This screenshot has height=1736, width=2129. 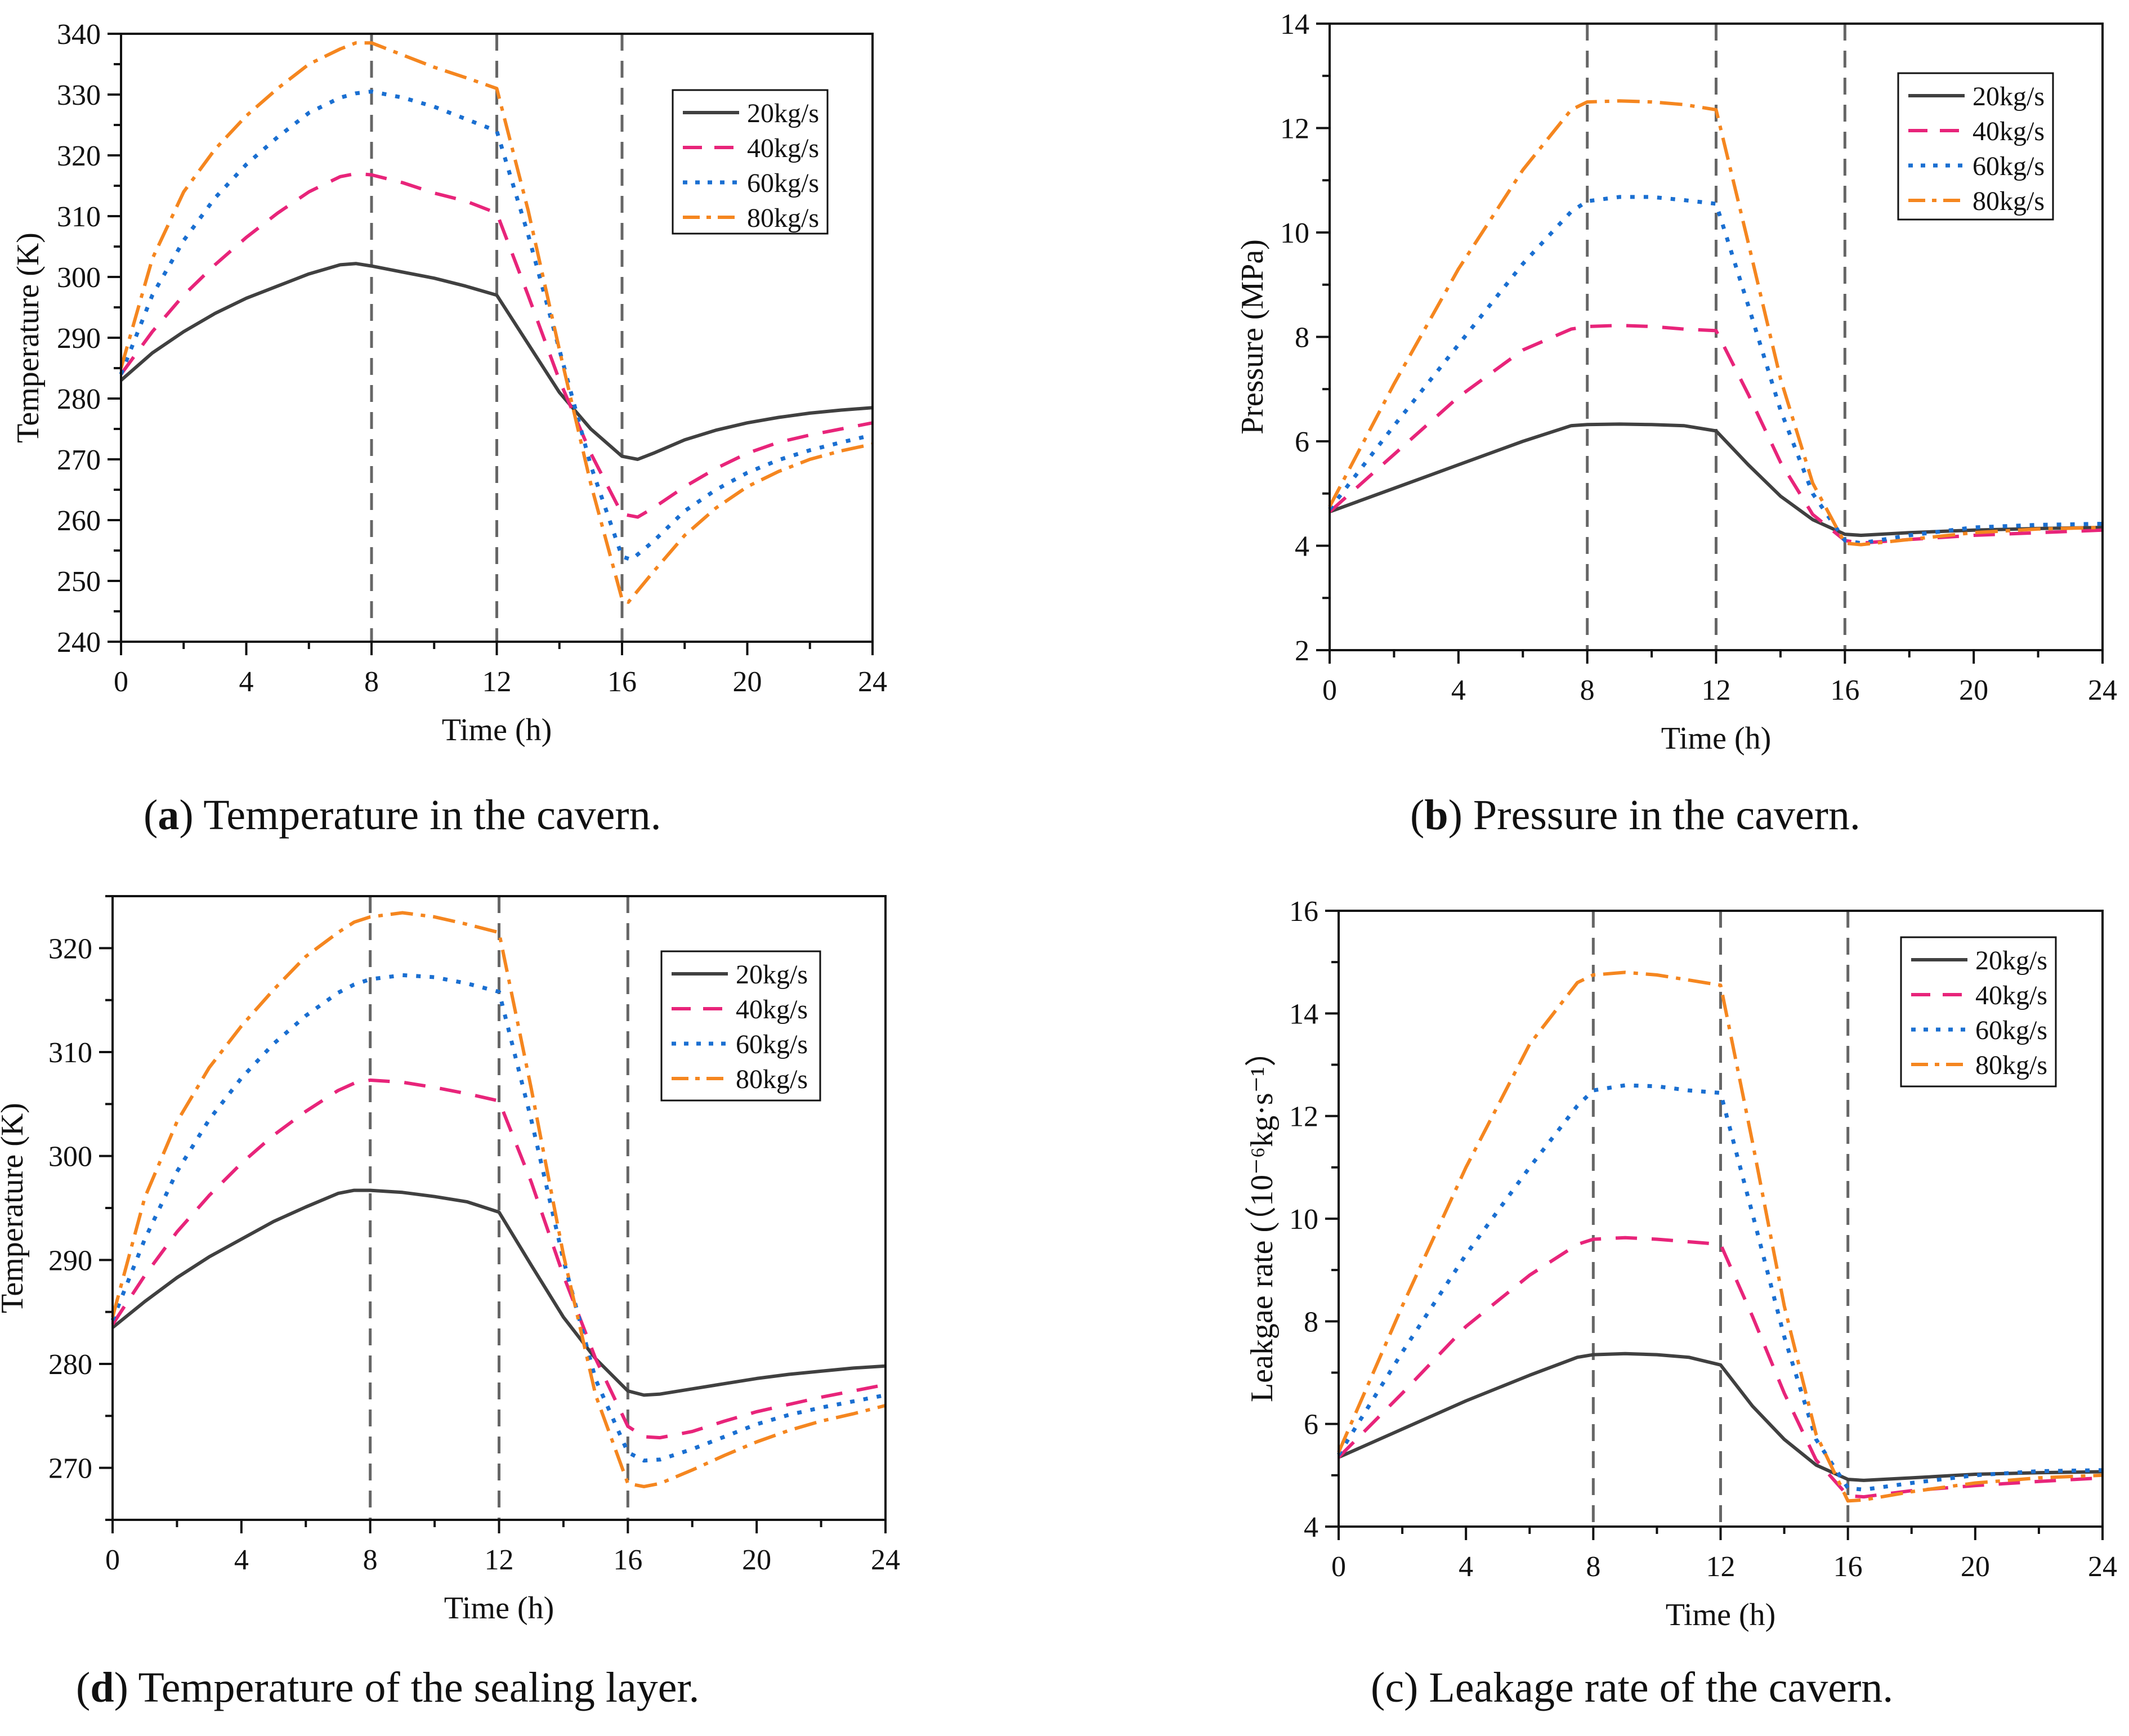 I want to click on caption-c-letter: c, so click(x=1395, y=1687).